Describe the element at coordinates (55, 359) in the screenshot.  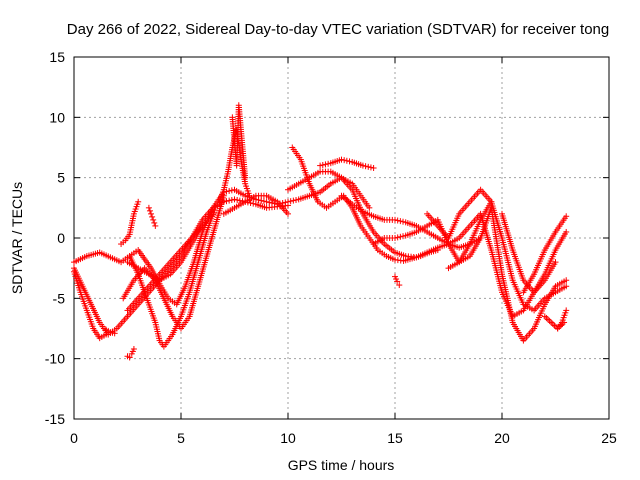
I see `y-tick-label: -10` at that location.